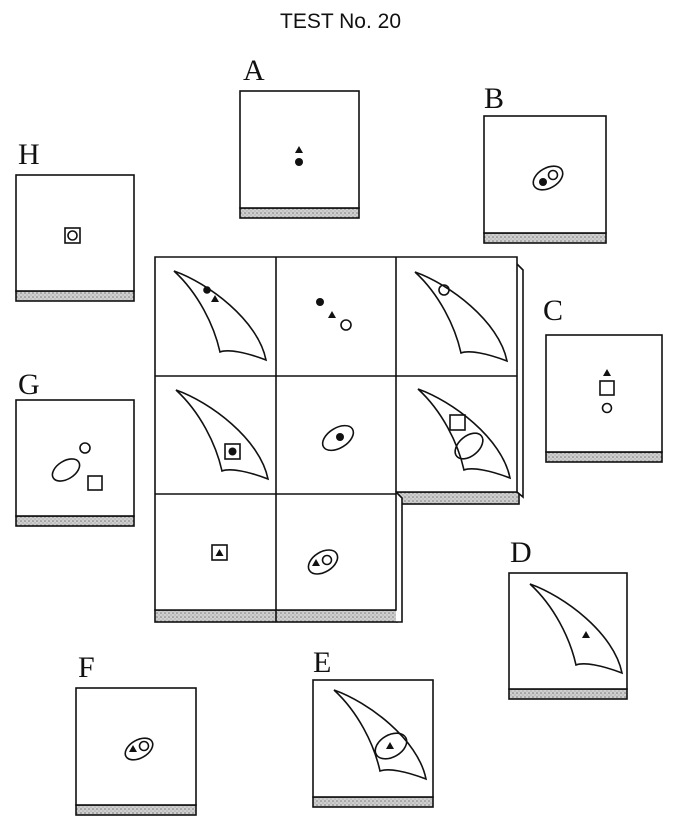 Image resolution: width=681 pixels, height=840 pixels. What do you see at coordinates (334, 314) in the screenshot?
I see `cell-r1c2` at bounding box center [334, 314].